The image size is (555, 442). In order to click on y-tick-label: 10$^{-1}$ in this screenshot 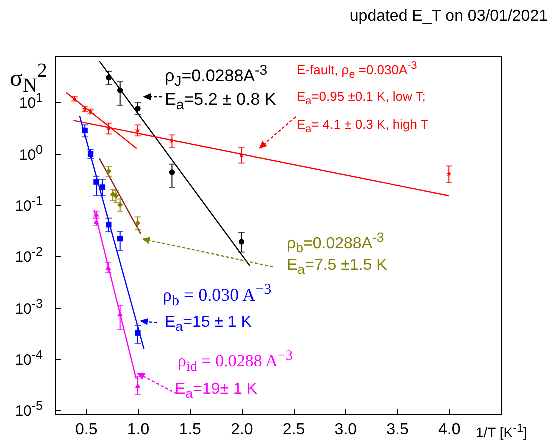, I will do `click(29, 205)`.